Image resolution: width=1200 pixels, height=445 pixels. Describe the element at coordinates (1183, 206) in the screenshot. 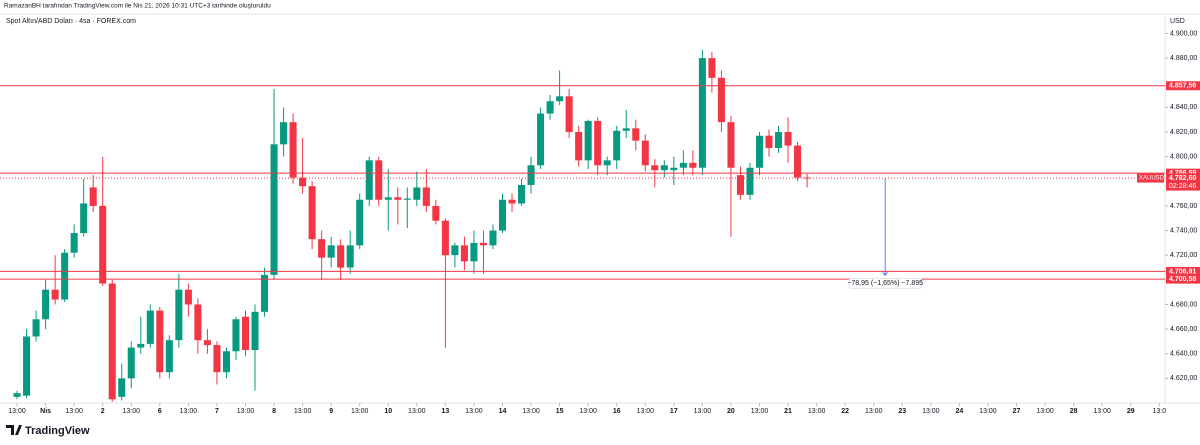

I see `y-tick-label: 4.760,00` at that location.